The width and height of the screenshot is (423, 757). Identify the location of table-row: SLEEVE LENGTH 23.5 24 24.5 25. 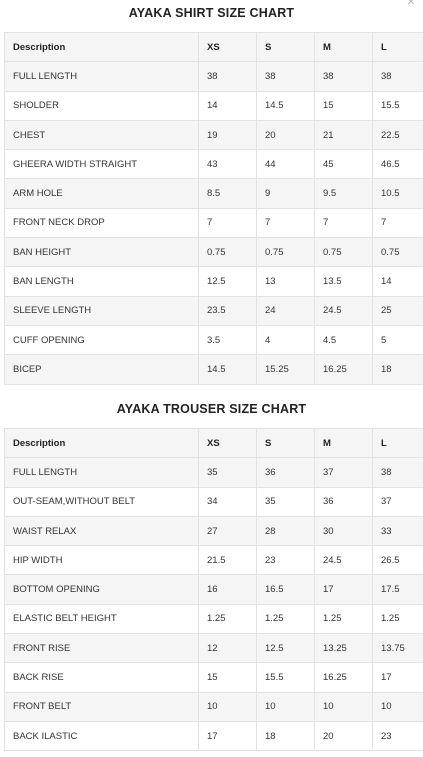
(213, 310).